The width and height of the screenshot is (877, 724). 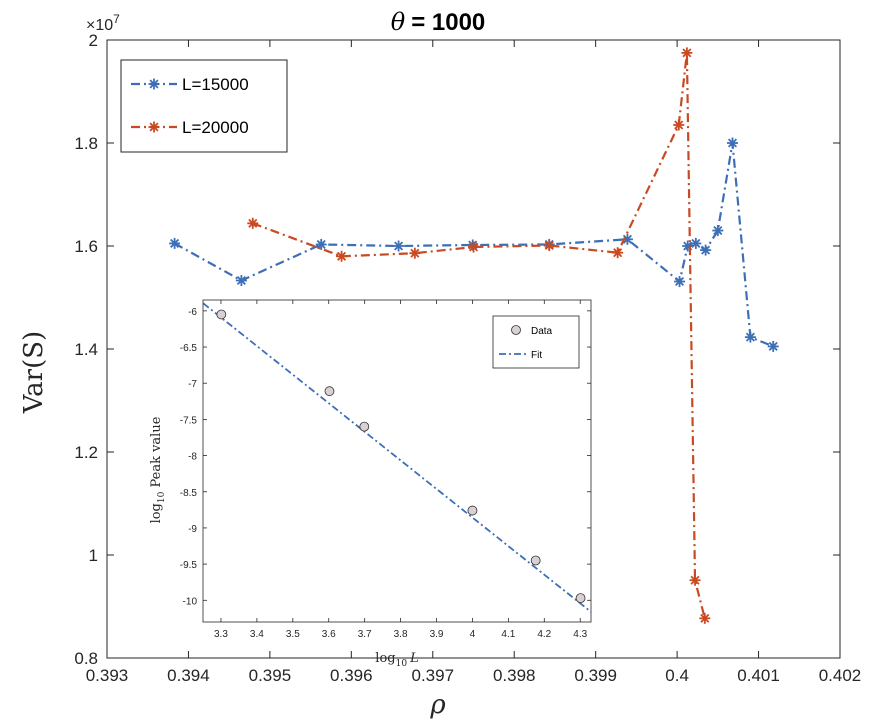 What do you see at coordinates (536, 355) in the screenshot?
I see `inset-legend-label: Fit` at bounding box center [536, 355].